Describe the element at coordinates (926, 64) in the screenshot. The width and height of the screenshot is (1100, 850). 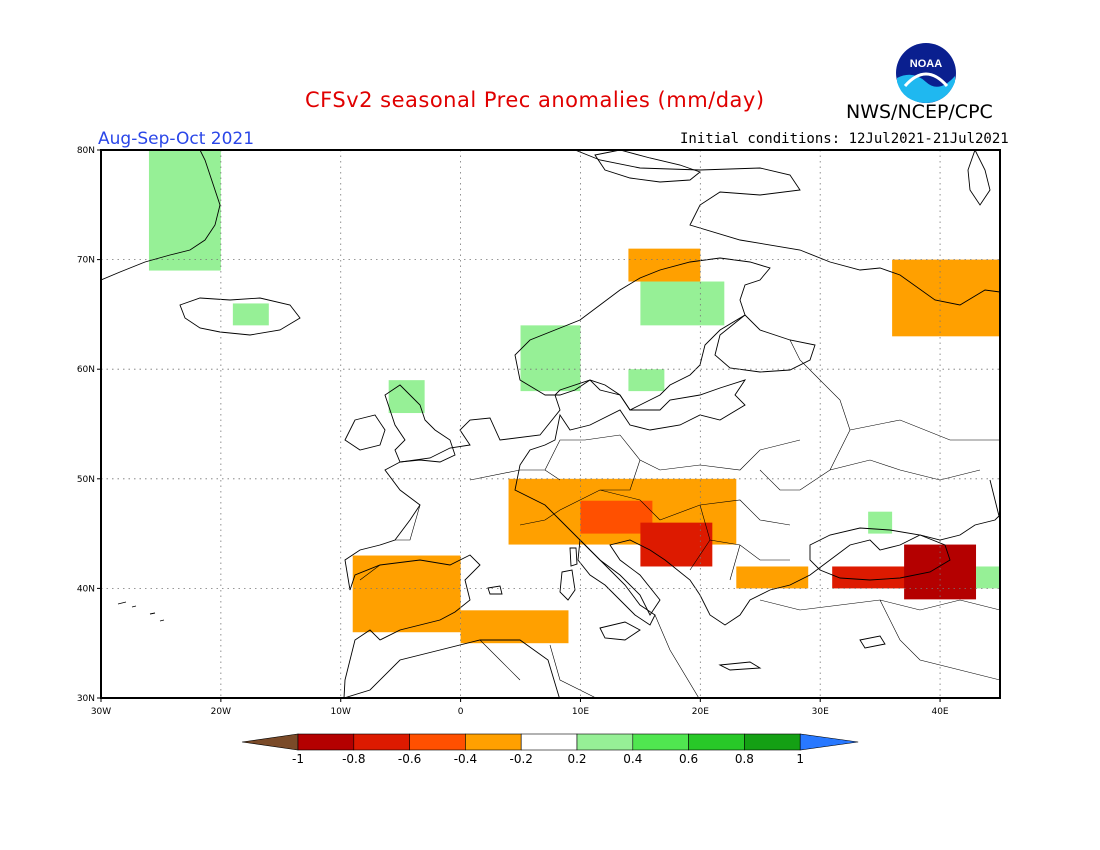
I see `logo-text: NOAA` at that location.